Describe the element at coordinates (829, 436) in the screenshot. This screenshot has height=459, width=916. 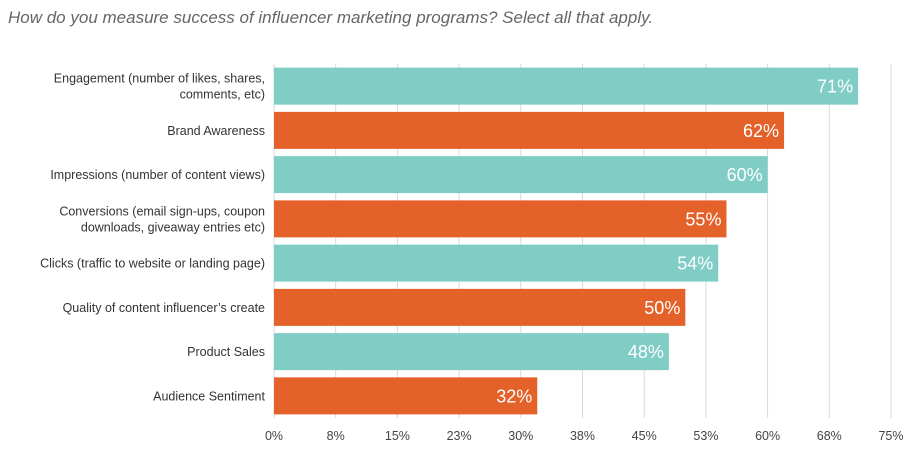
I see `x-tick-label: 68%` at that location.